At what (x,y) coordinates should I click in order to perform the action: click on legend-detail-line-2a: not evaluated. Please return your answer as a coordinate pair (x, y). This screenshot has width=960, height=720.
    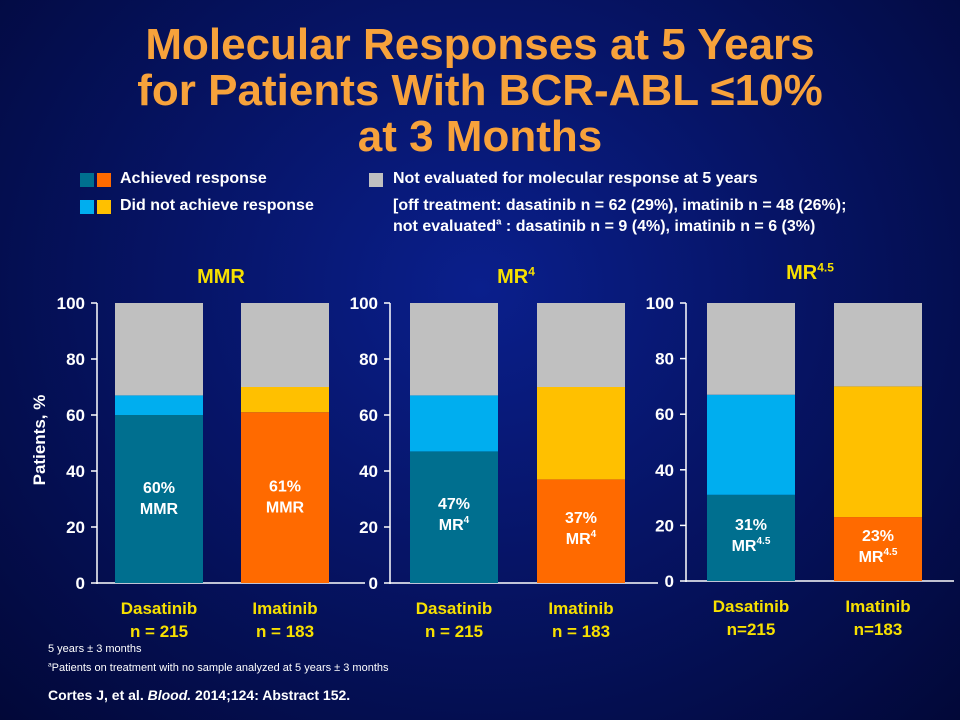
    Looking at the image, I should click on (445, 226).